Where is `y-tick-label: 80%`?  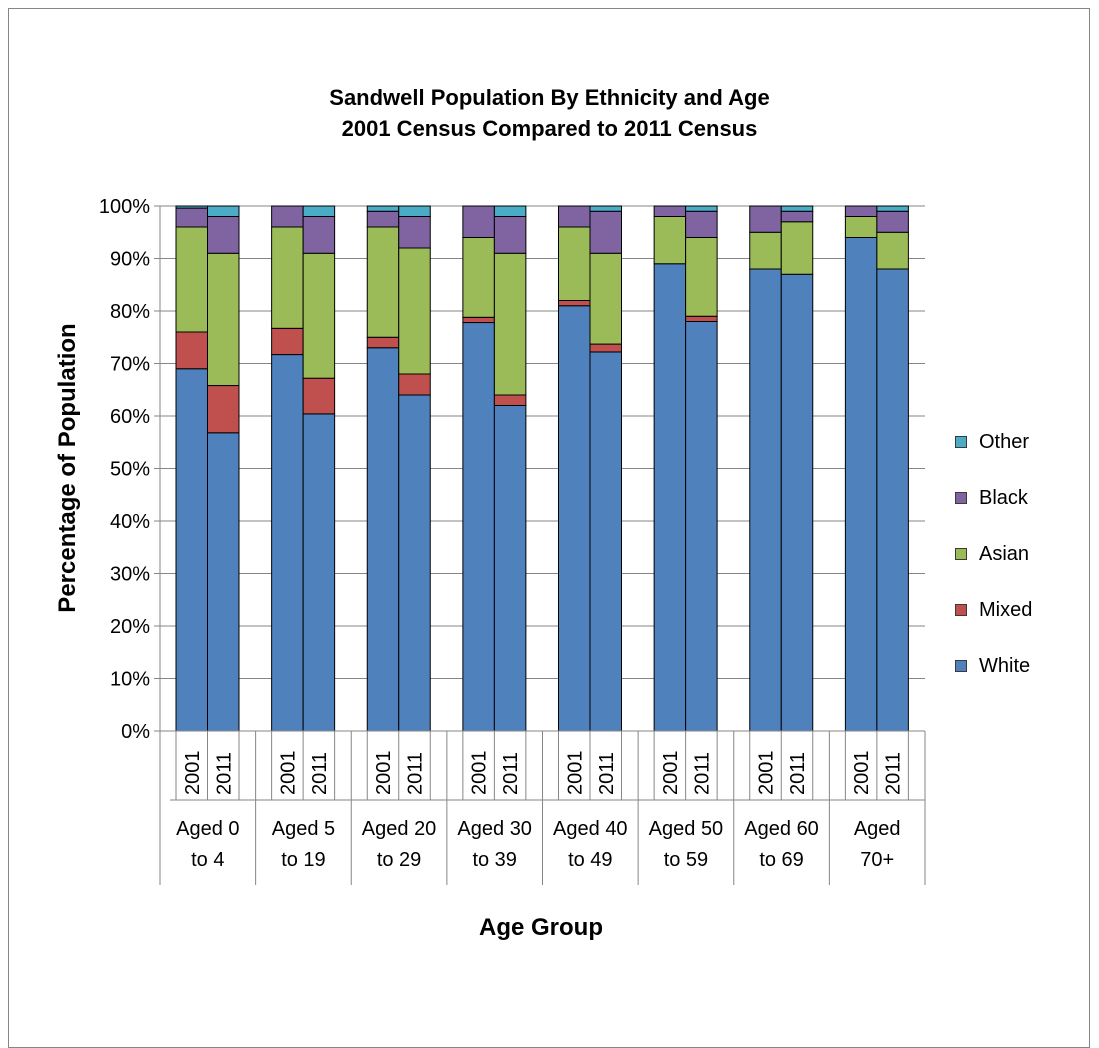 y-tick-label: 80% is located at coordinates (130, 312).